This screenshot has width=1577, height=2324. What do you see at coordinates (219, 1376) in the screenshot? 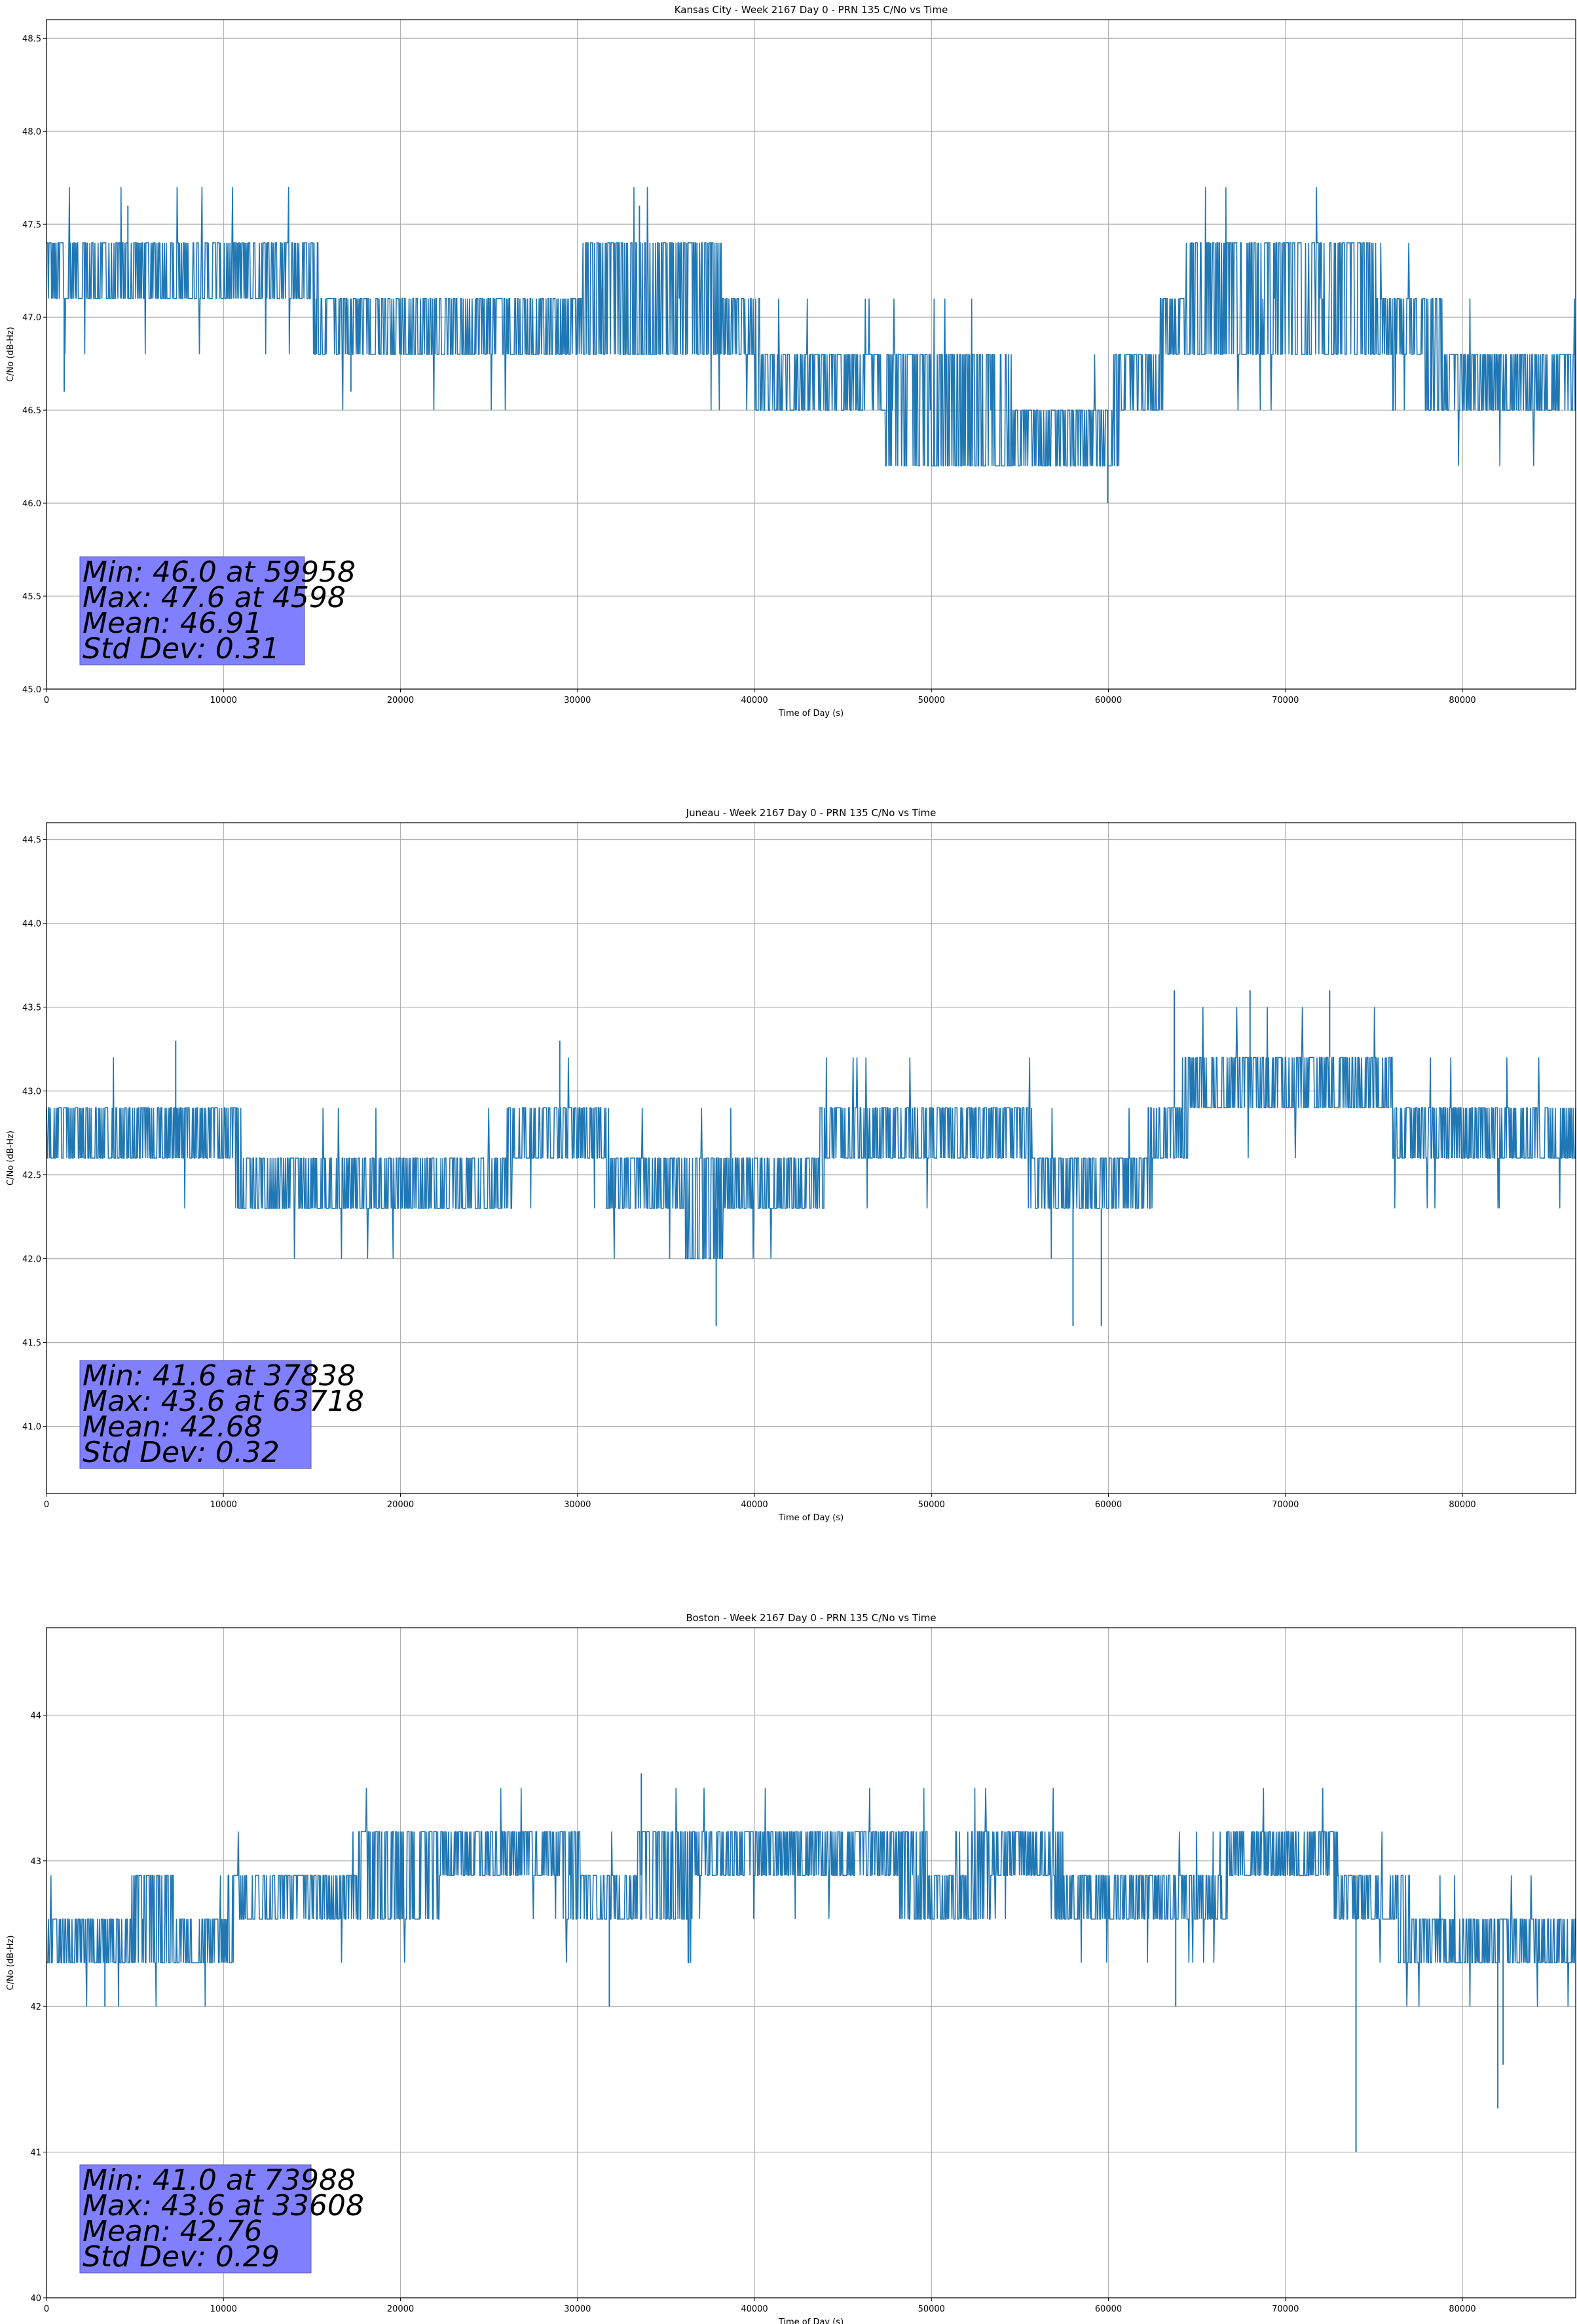
I see `stat-line: Min: 41.6 at 37838` at bounding box center [219, 1376].